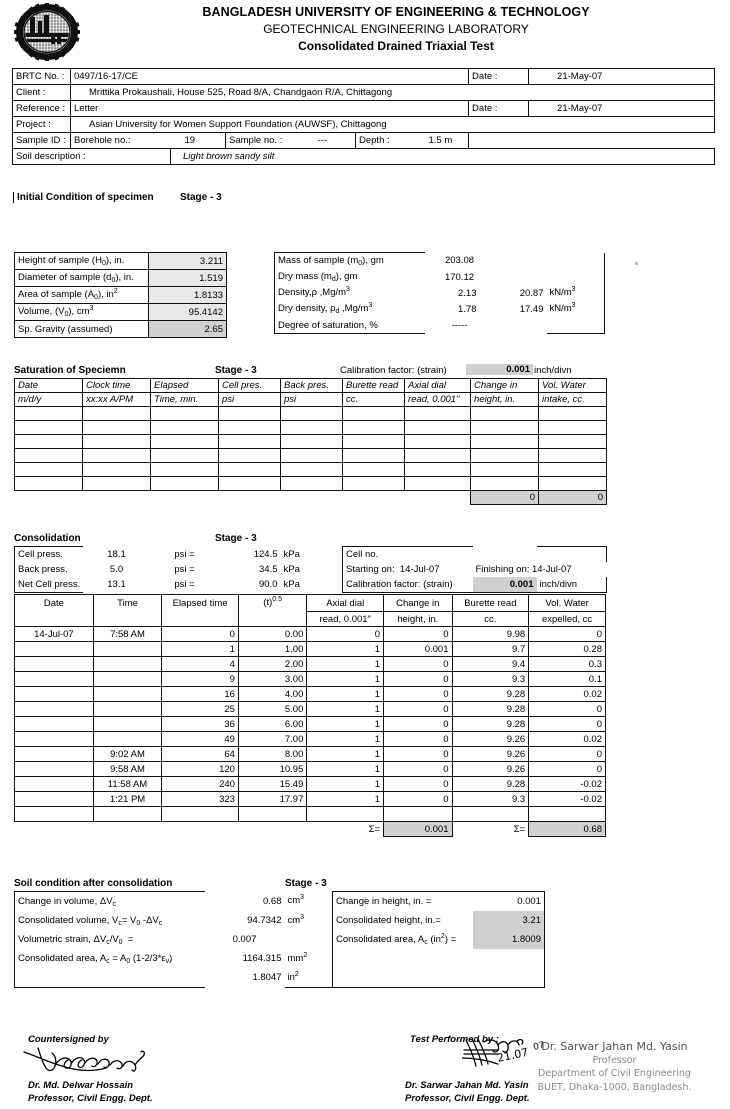  I want to click on cons-cell-vol-expelled: 0.02, so click(567, 739).